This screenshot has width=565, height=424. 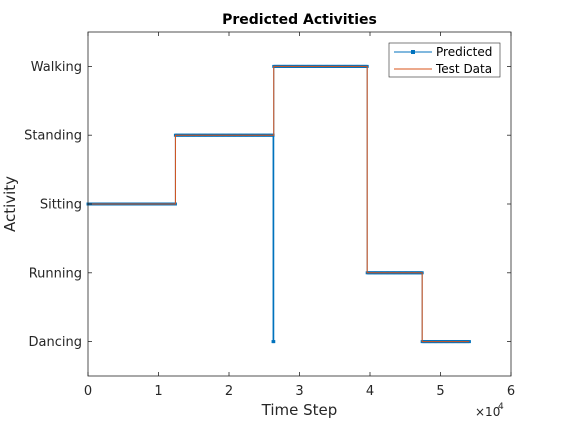 What do you see at coordinates (299, 391) in the screenshot?
I see `x-tick-label: 3` at bounding box center [299, 391].